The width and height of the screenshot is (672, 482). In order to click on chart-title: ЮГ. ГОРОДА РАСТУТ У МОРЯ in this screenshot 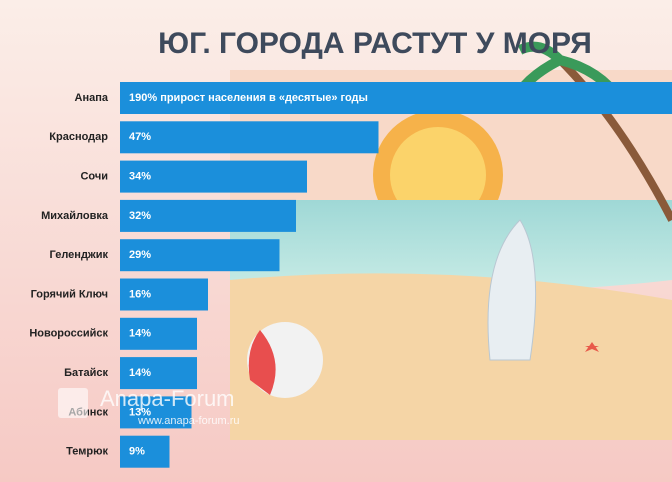, I will do `click(375, 43)`.